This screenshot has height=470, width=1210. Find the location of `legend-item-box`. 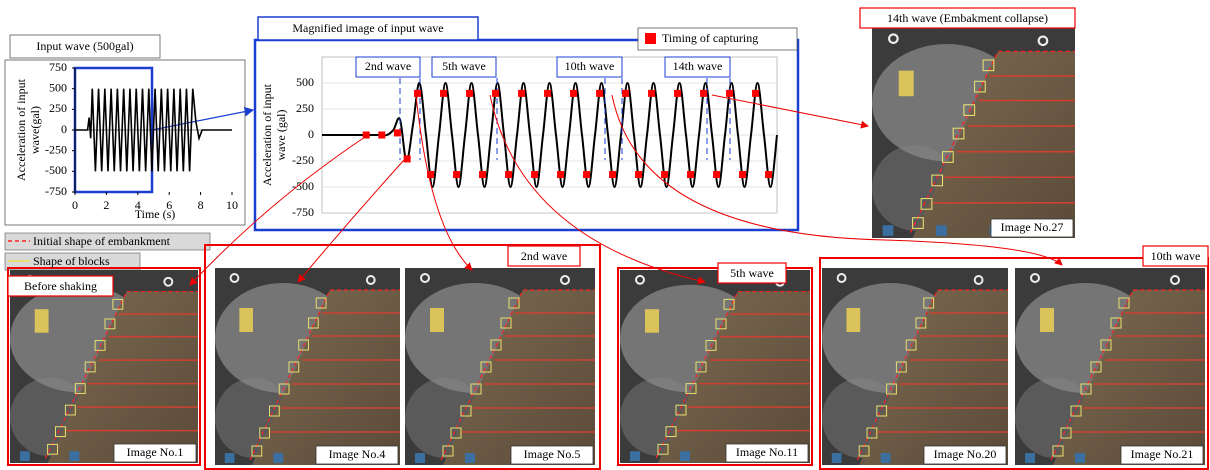

legend-item-box is located at coordinates (107, 241).